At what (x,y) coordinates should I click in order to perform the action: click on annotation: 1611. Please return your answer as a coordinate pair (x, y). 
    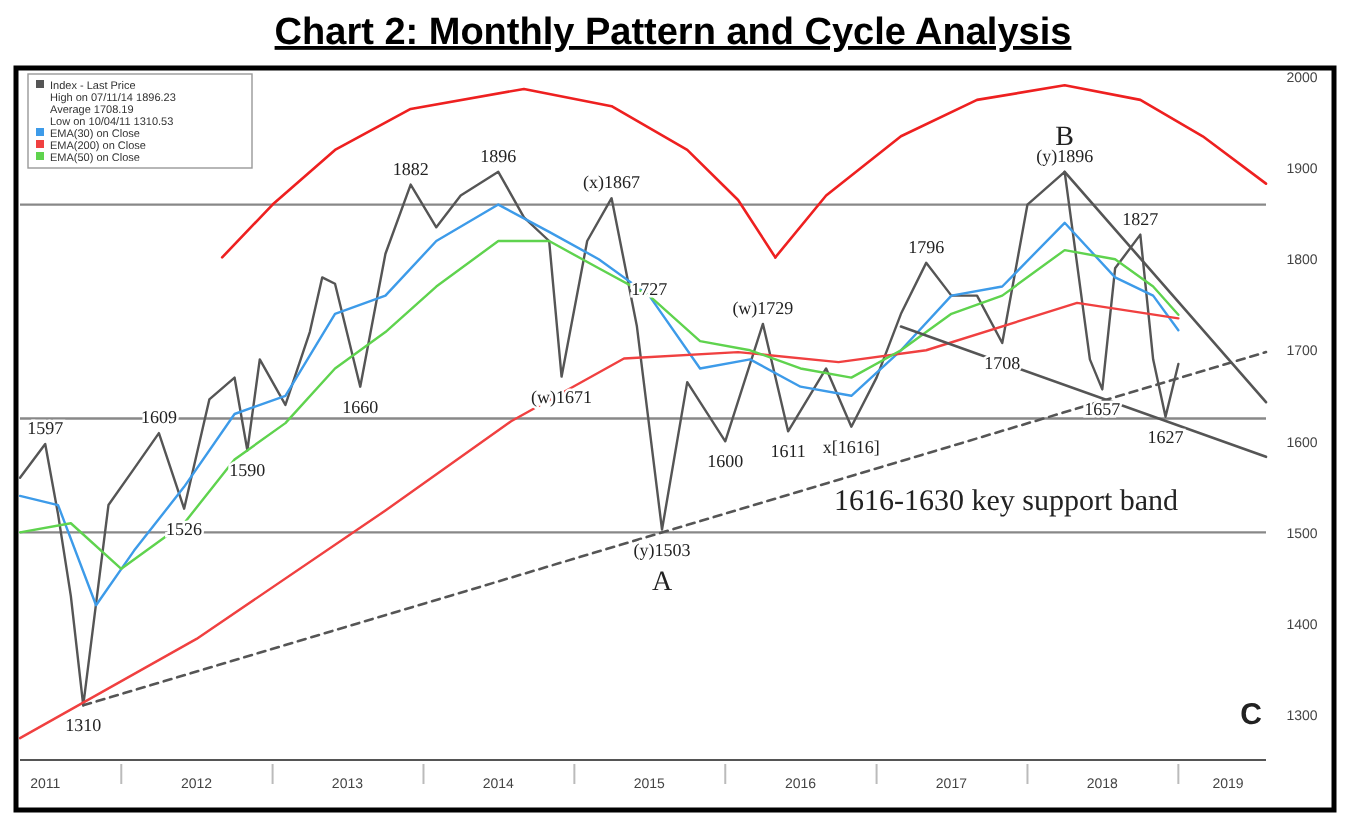
    Looking at the image, I should click on (788, 451).